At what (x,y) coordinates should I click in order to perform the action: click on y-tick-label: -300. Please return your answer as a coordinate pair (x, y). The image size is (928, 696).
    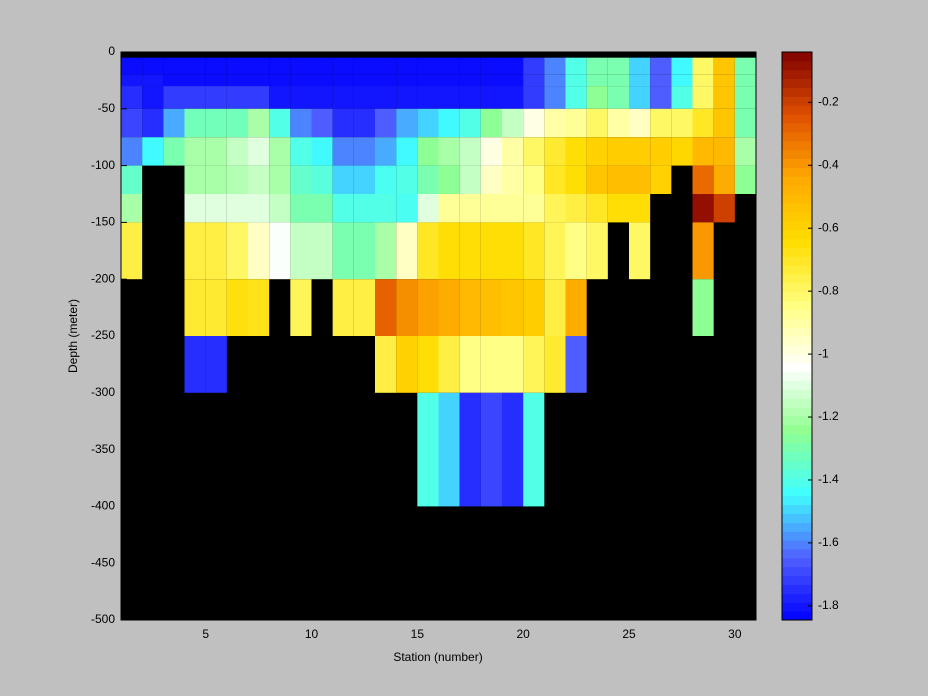
    Looking at the image, I should click on (103, 392).